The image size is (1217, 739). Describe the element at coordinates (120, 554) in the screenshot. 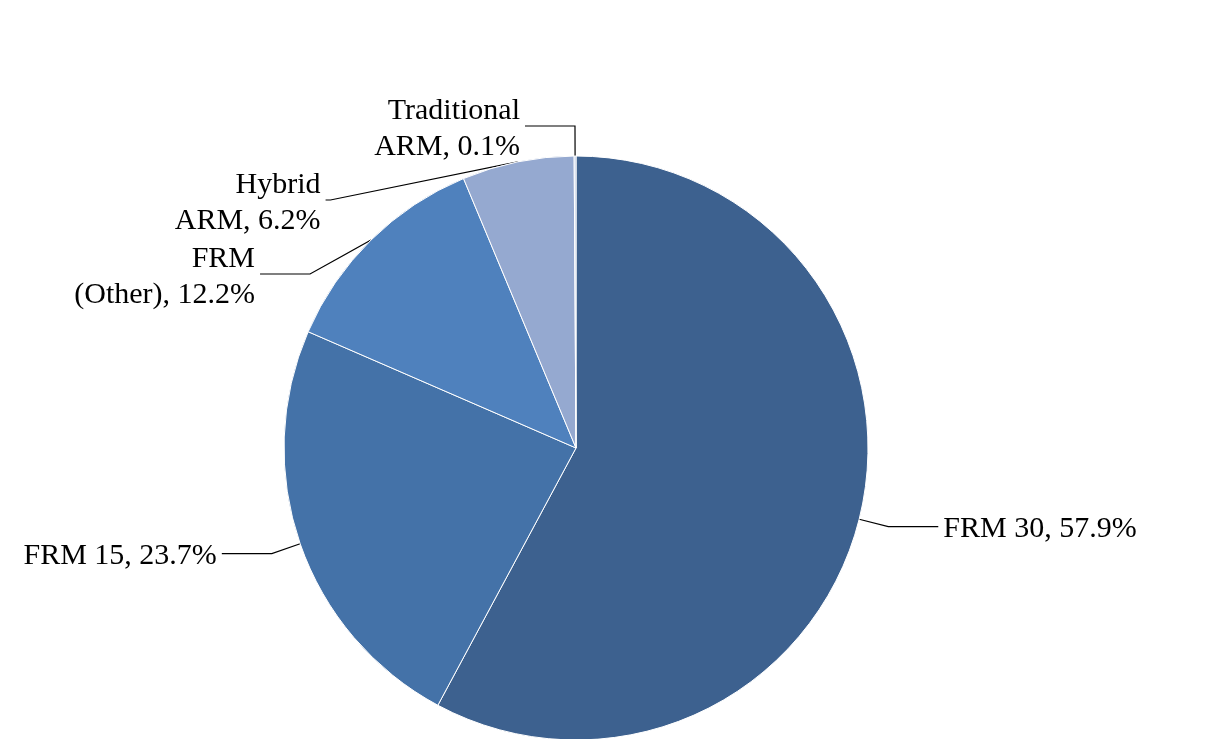

I see `slice-label: FRM 15, 23.7%` at that location.